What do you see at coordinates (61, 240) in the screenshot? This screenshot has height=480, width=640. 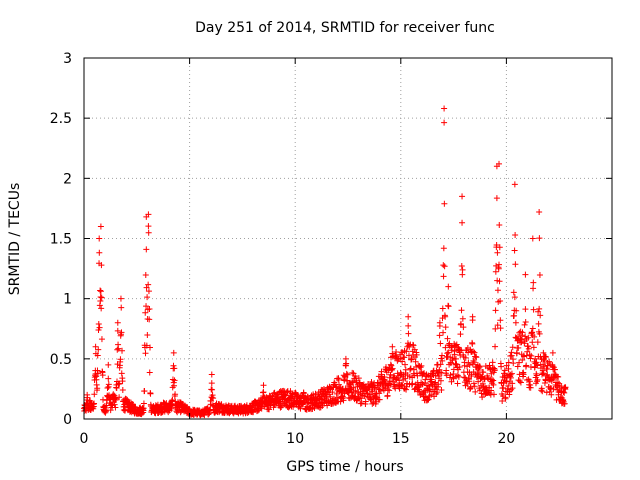 I see `y-tick-label: 1.5` at bounding box center [61, 240].